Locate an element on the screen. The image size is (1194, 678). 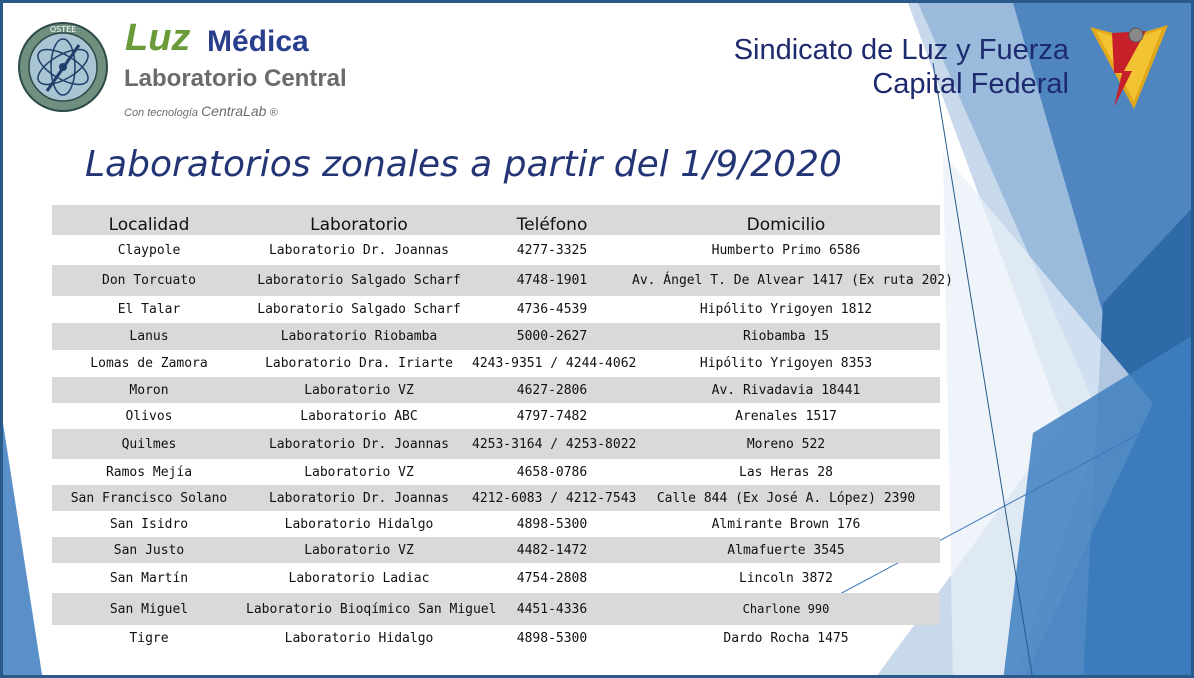
cell-telefono: 4748-1901 is located at coordinates (552, 280).